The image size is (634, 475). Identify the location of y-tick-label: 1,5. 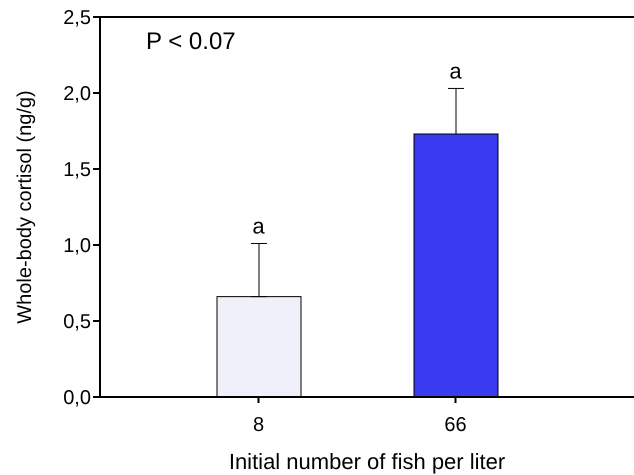
(77, 170).